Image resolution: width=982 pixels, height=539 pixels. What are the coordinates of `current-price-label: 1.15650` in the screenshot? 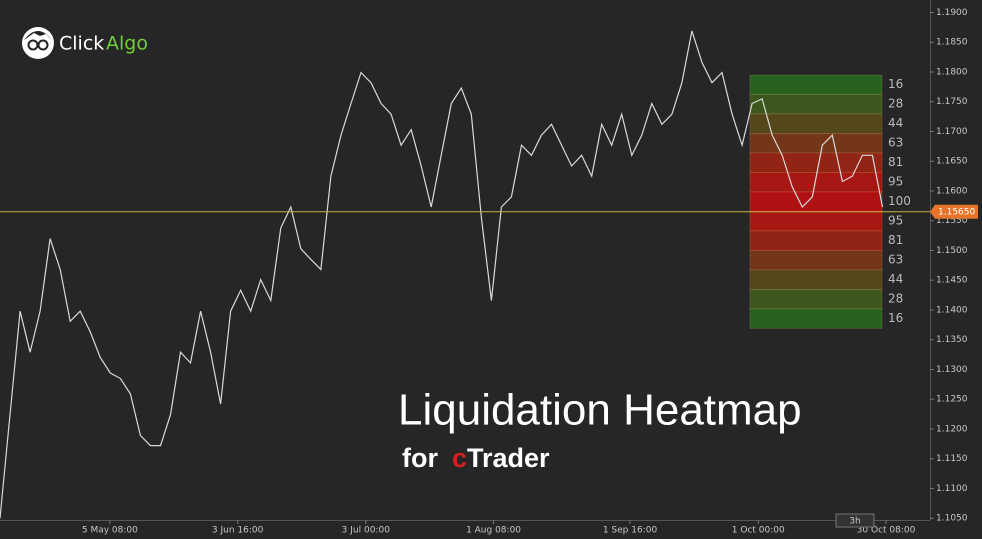 It's located at (956, 212).